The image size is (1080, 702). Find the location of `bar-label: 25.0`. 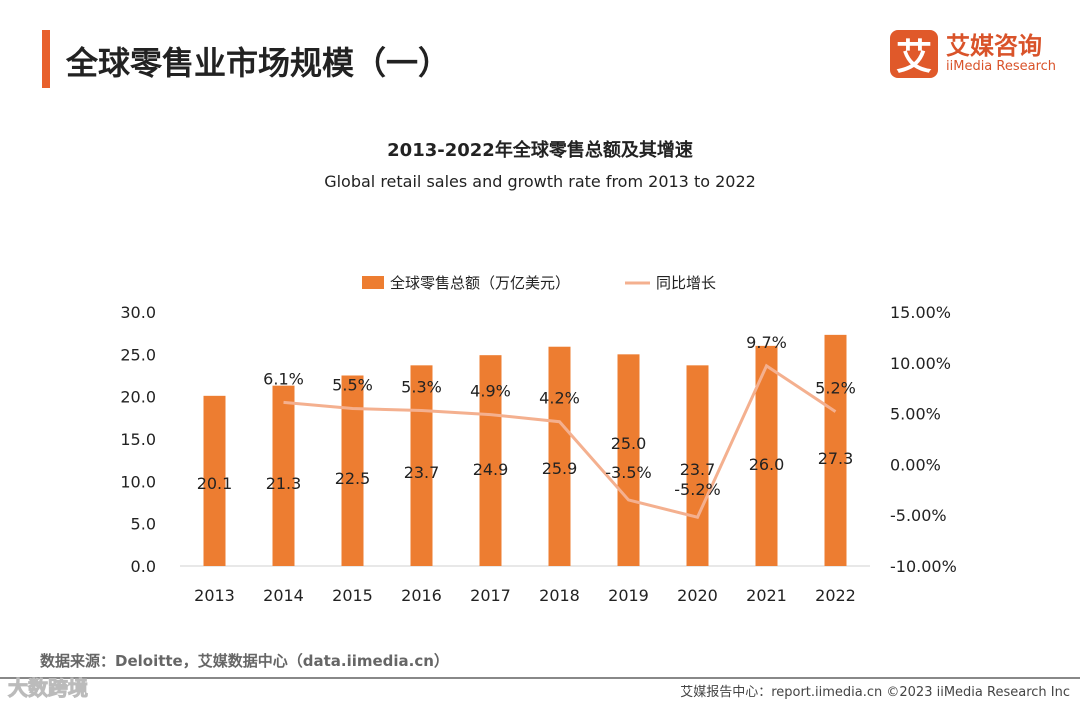

bar-label: 25.0 is located at coordinates (629, 443).